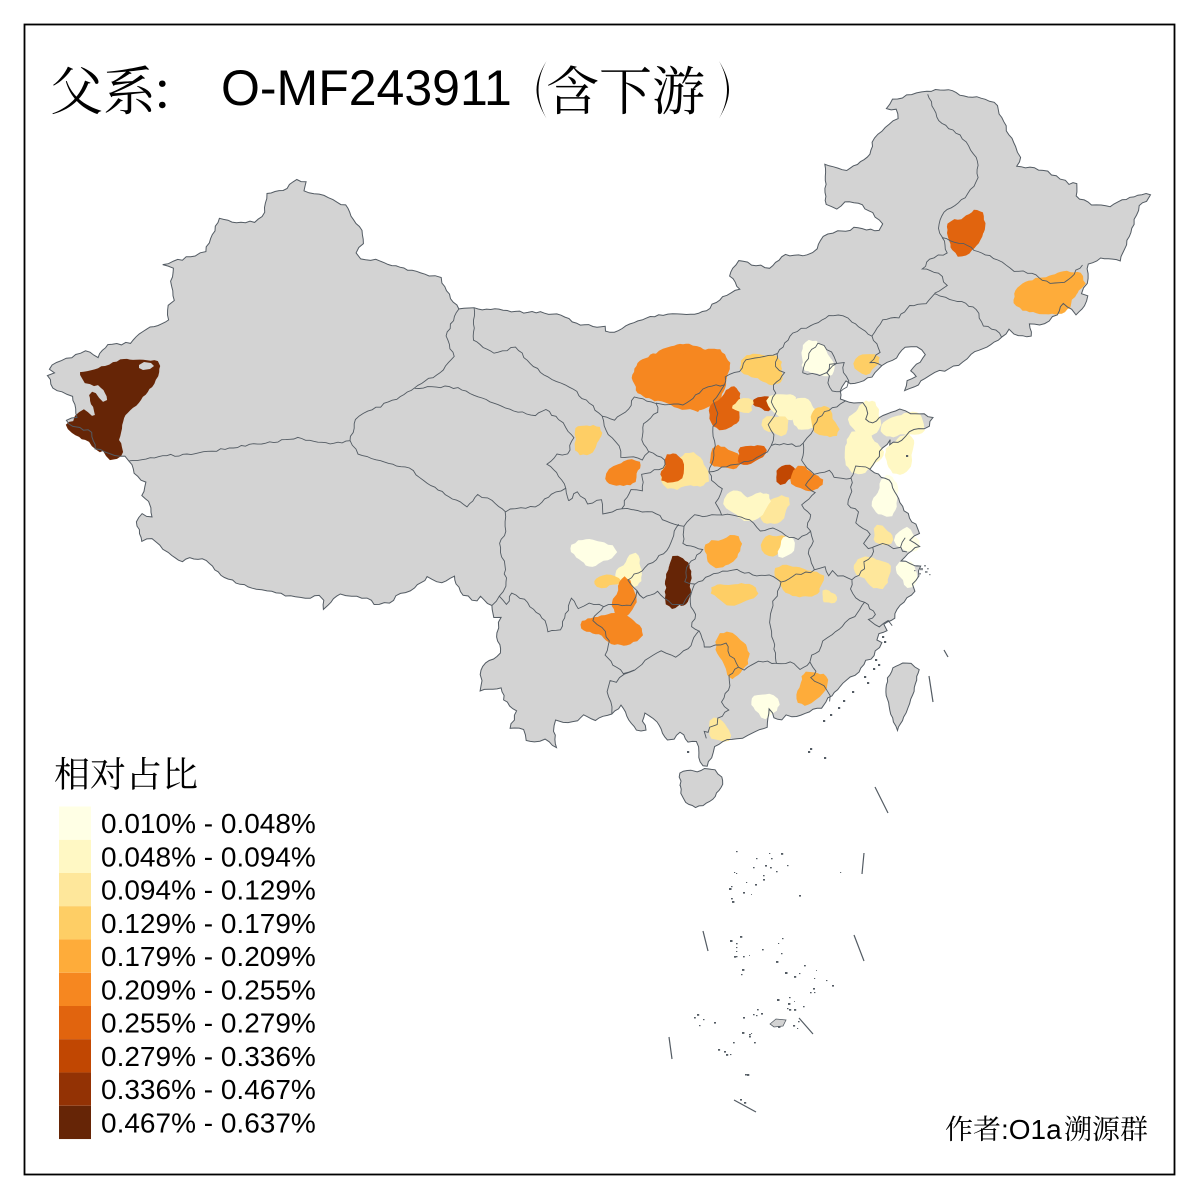  I want to click on svg-text: 0.010% - 0.048%, so click(208, 823).